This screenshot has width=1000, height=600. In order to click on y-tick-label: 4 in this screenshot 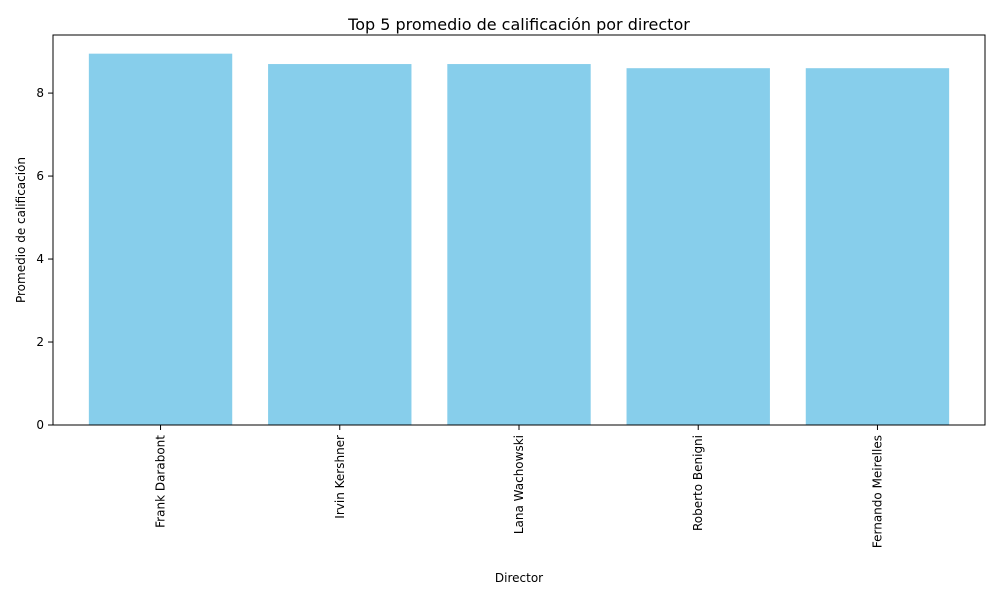, I will do `click(40, 259)`.